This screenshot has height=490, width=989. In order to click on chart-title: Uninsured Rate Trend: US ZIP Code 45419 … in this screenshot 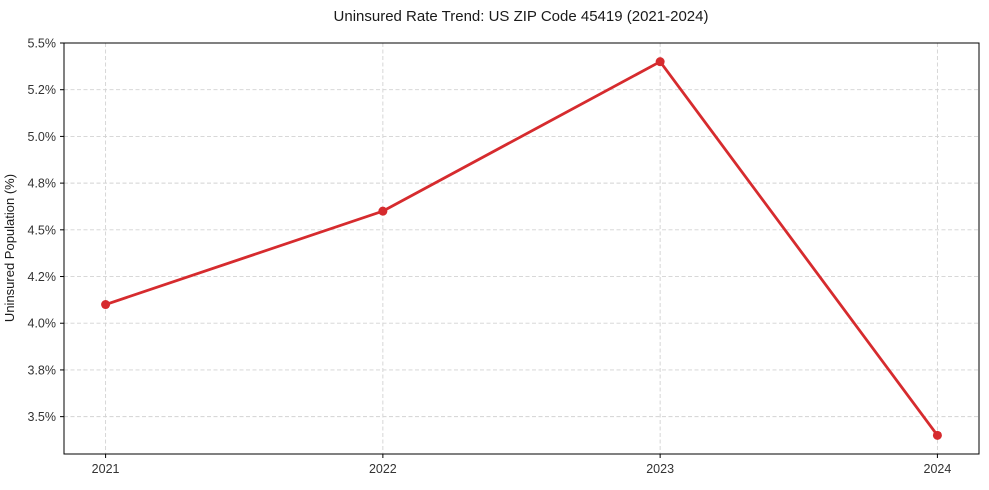, I will do `click(521, 16)`.